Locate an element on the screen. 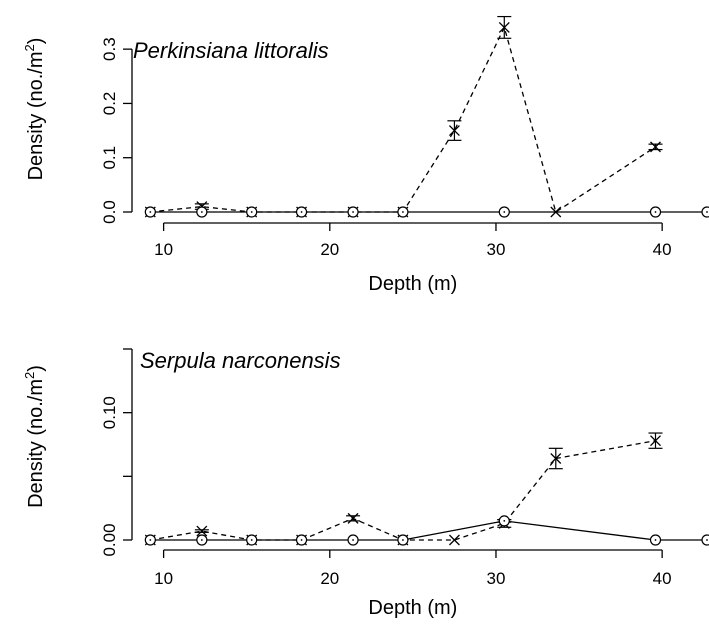 The height and width of the screenshot is (624, 709). y-tick-label: 0.1 is located at coordinates (109, 158).